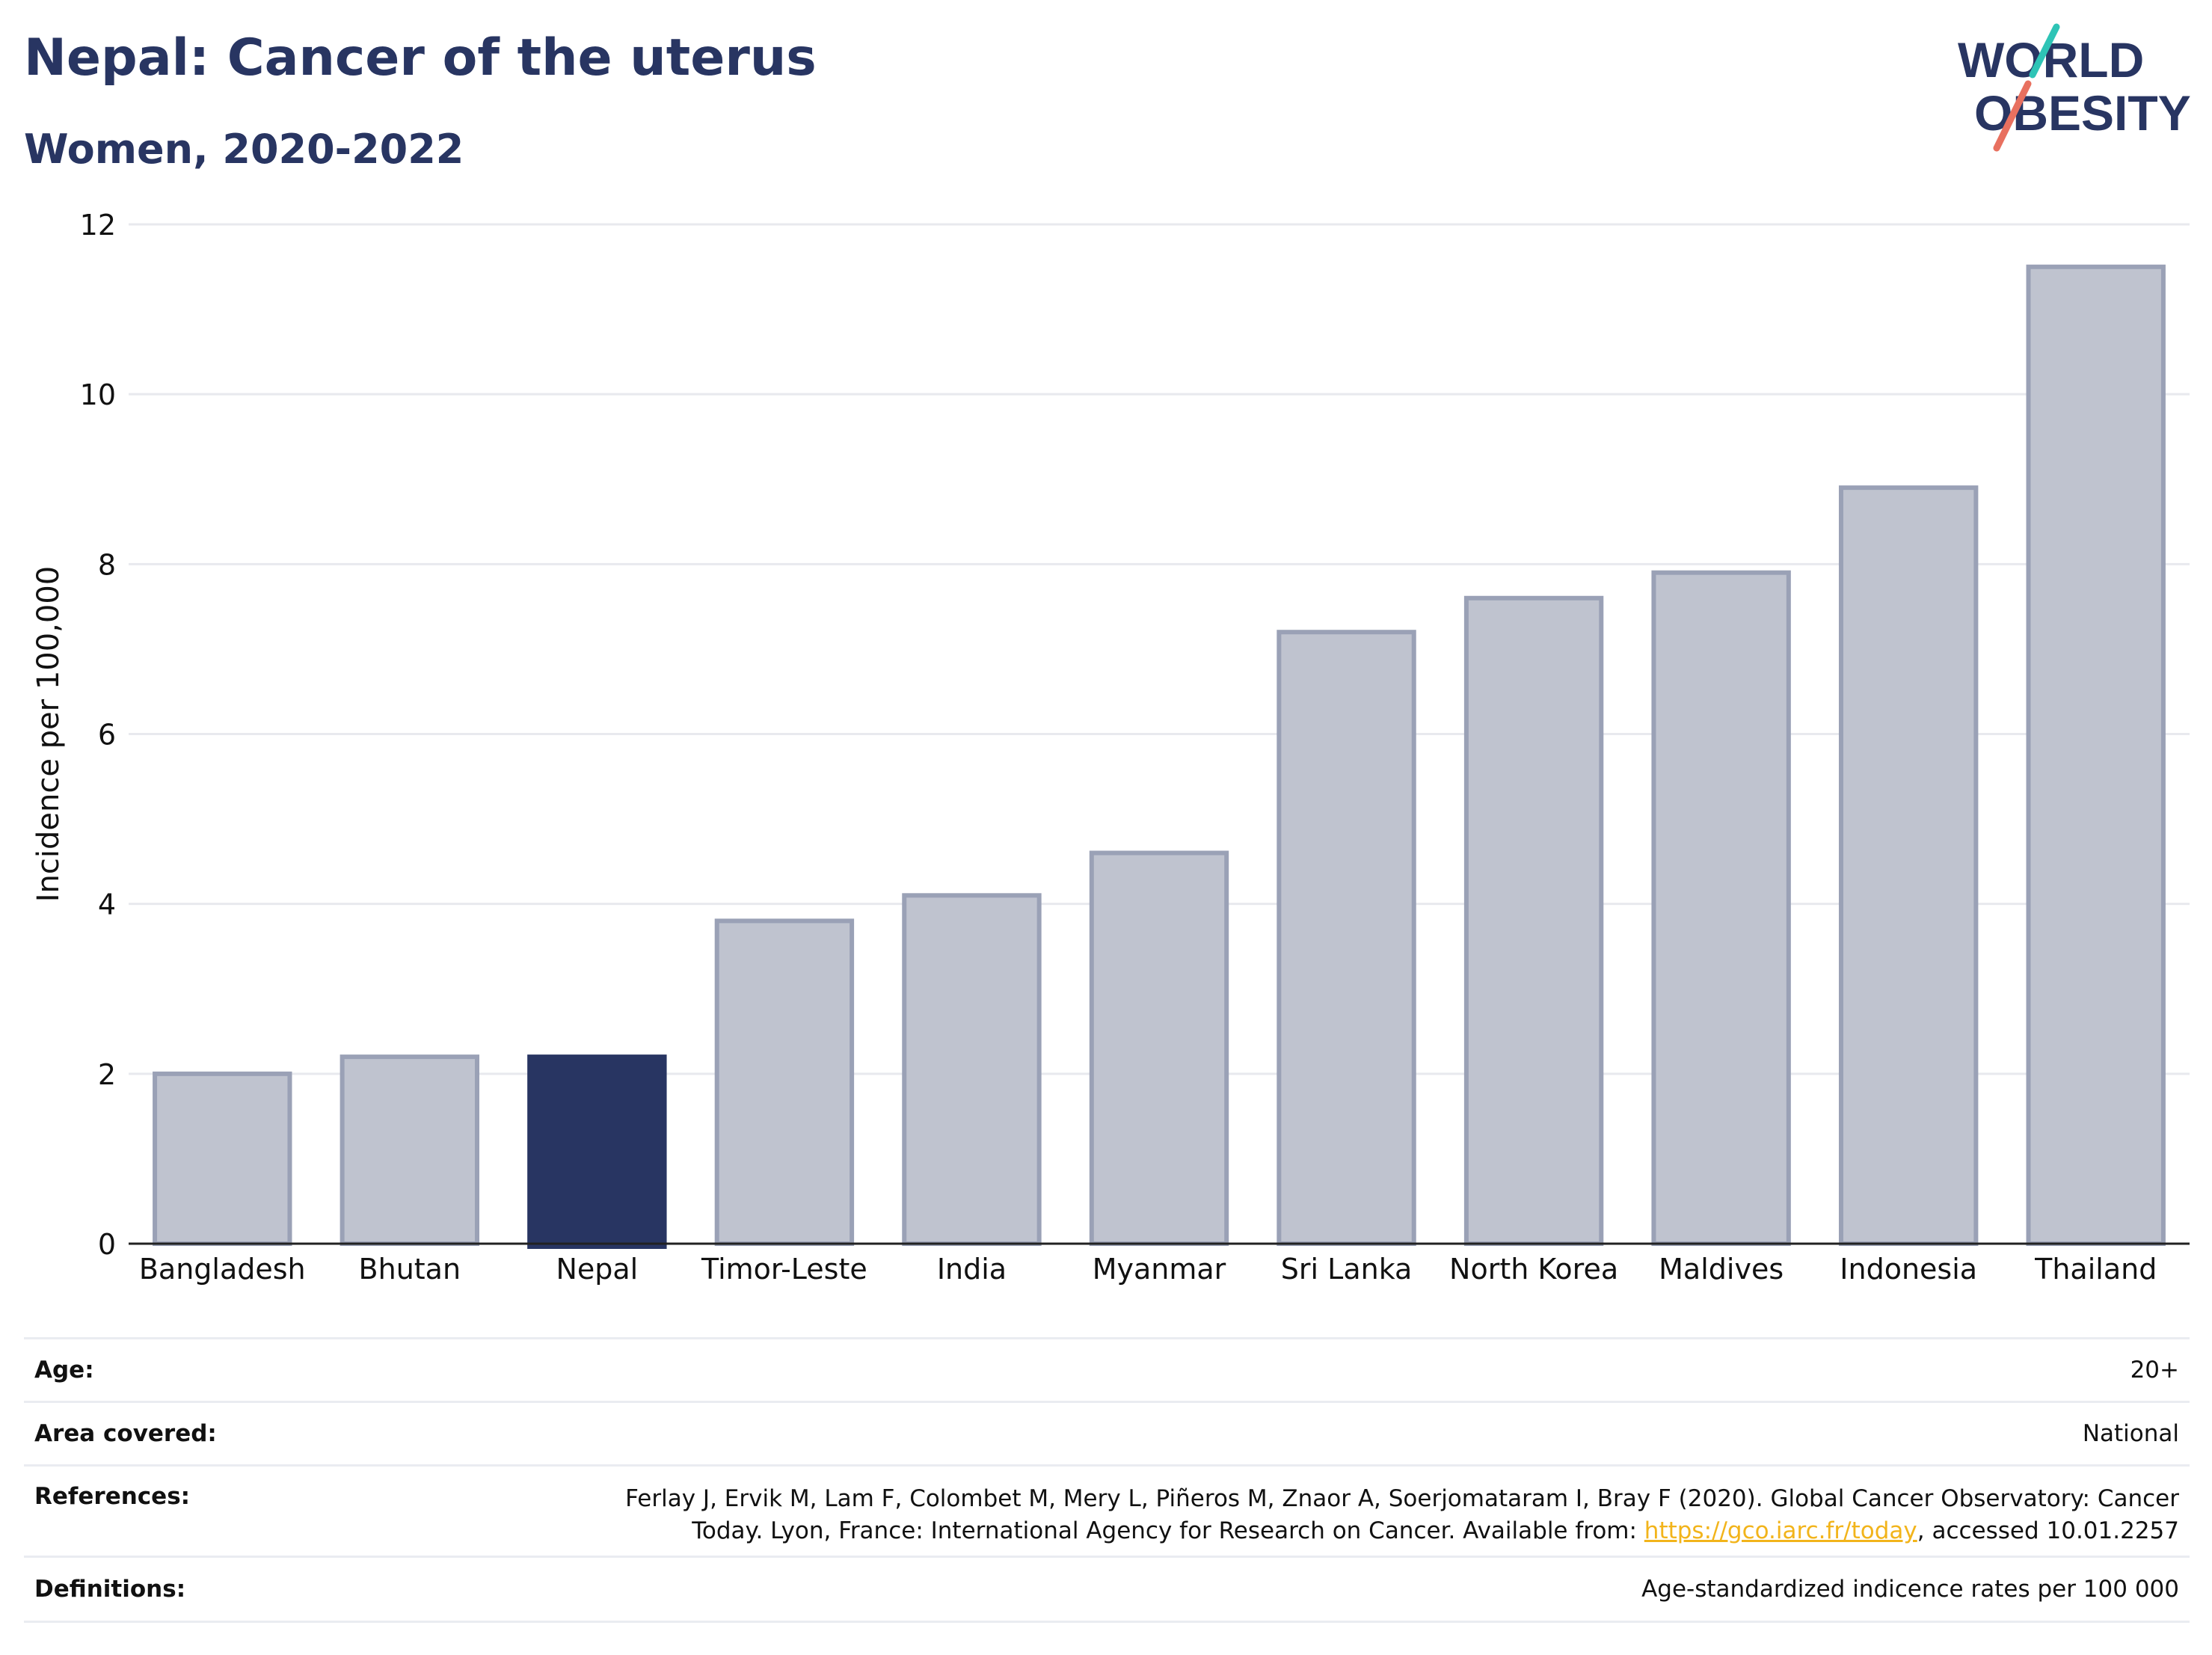  Describe the element at coordinates (222, 1159) in the screenshot. I see `bar-bangladesh` at that location.